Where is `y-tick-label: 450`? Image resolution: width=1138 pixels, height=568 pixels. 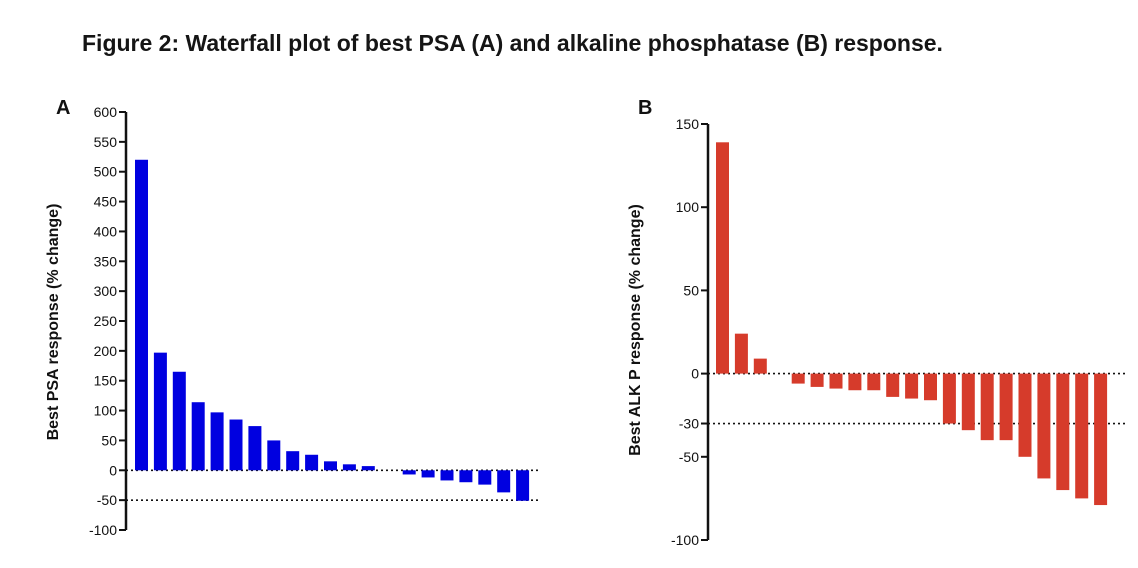 y-tick-label: 450 is located at coordinates (106, 202).